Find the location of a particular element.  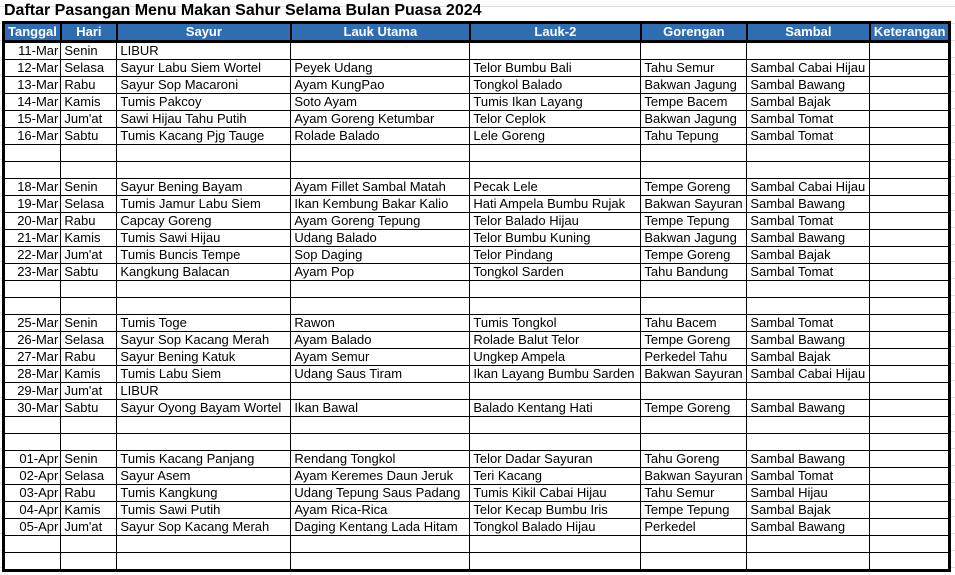

cell-tanggal: 18-Mar is located at coordinates (32, 187).